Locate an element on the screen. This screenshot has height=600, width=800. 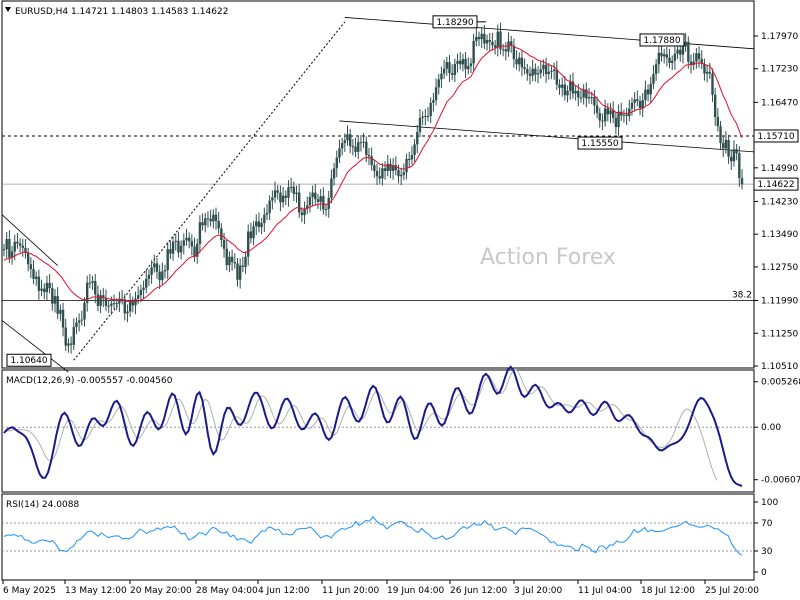
price-tick-label: 1.13490 is located at coordinates (779, 235).